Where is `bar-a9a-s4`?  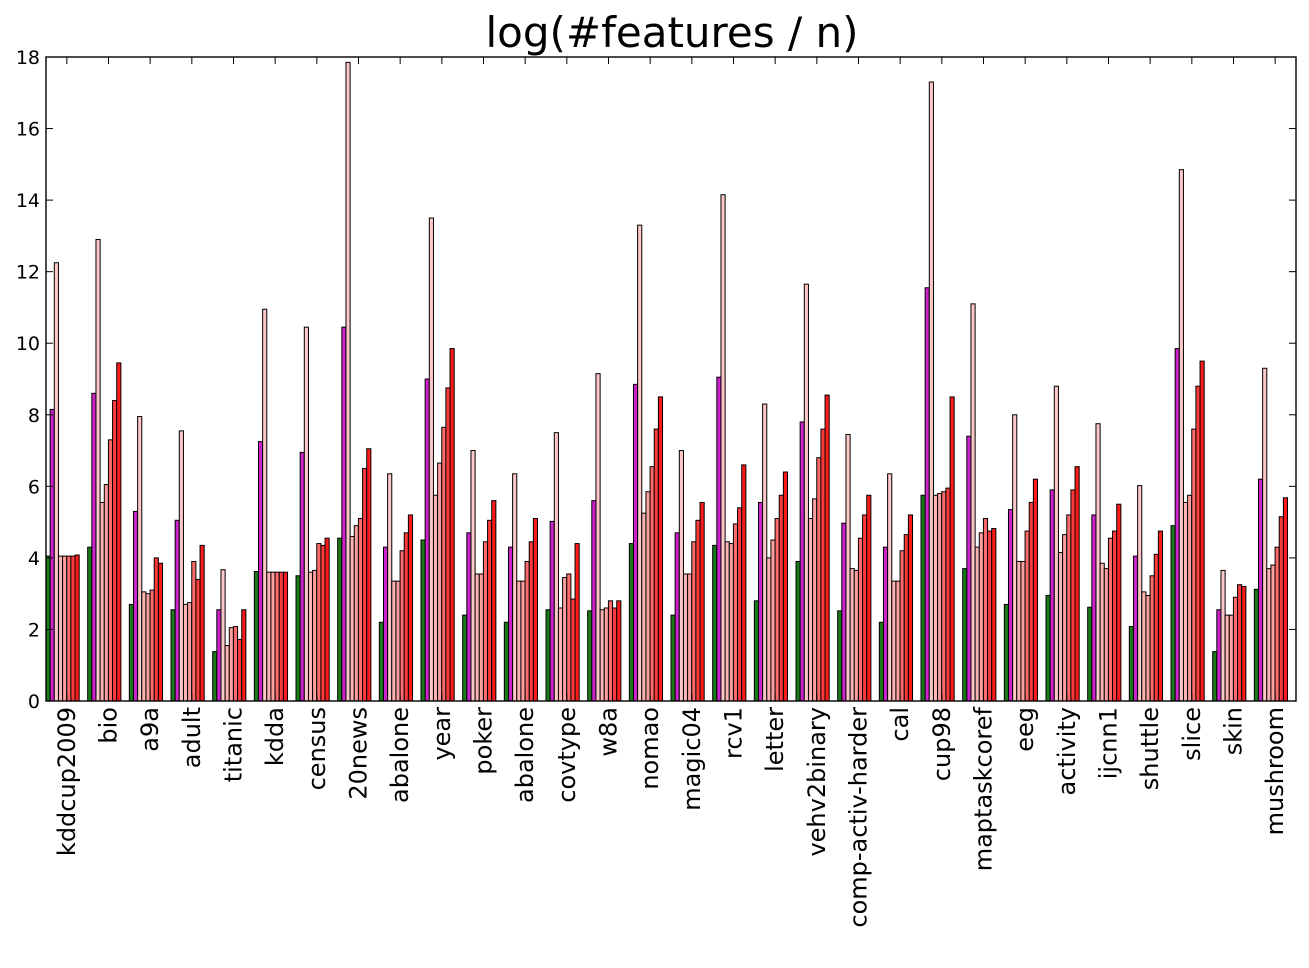 bar-a9a-s4 is located at coordinates (148, 647).